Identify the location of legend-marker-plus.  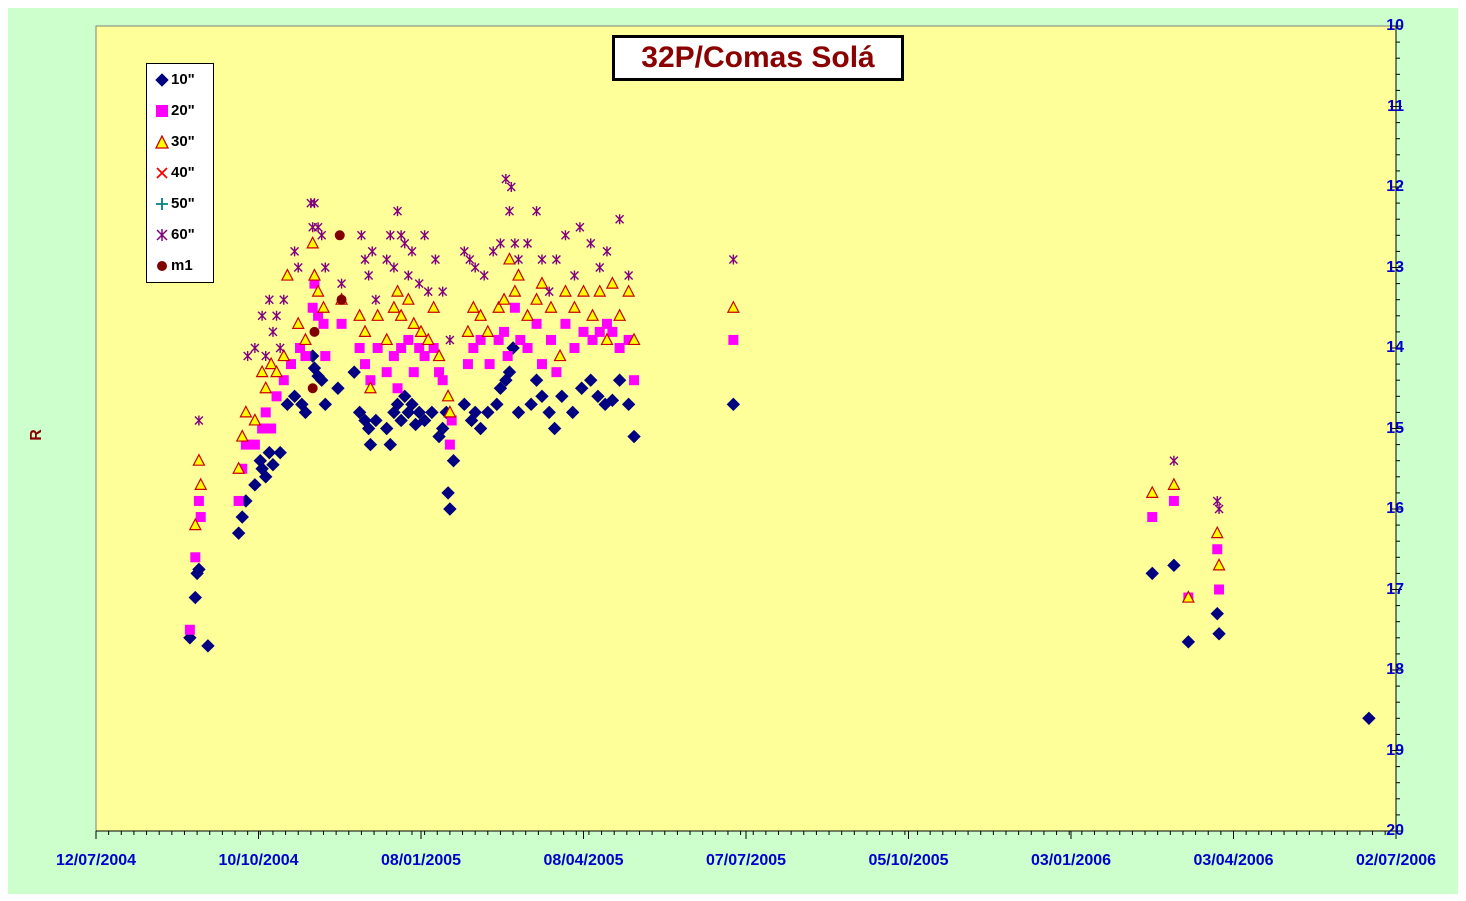
(162, 204).